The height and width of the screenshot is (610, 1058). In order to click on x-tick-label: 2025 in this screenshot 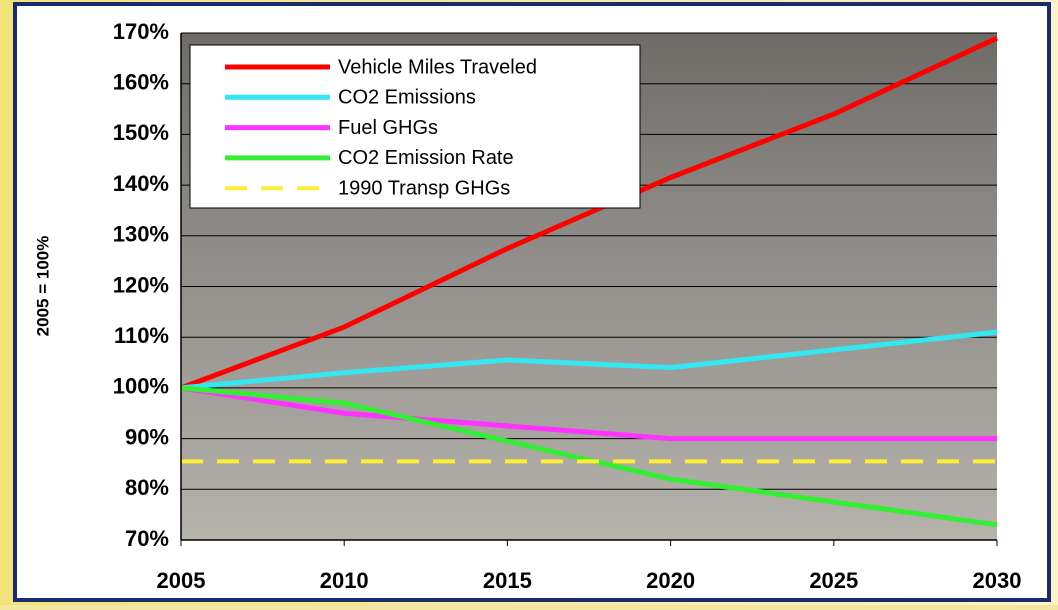, I will do `click(833, 580)`.